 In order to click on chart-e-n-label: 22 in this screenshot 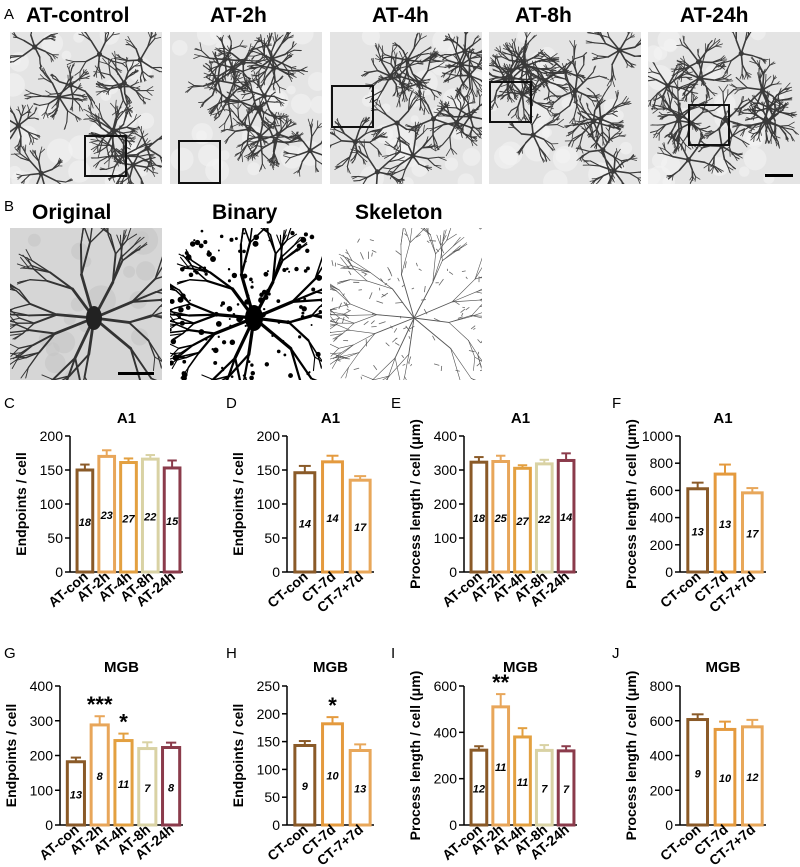, I will do `click(543, 520)`.